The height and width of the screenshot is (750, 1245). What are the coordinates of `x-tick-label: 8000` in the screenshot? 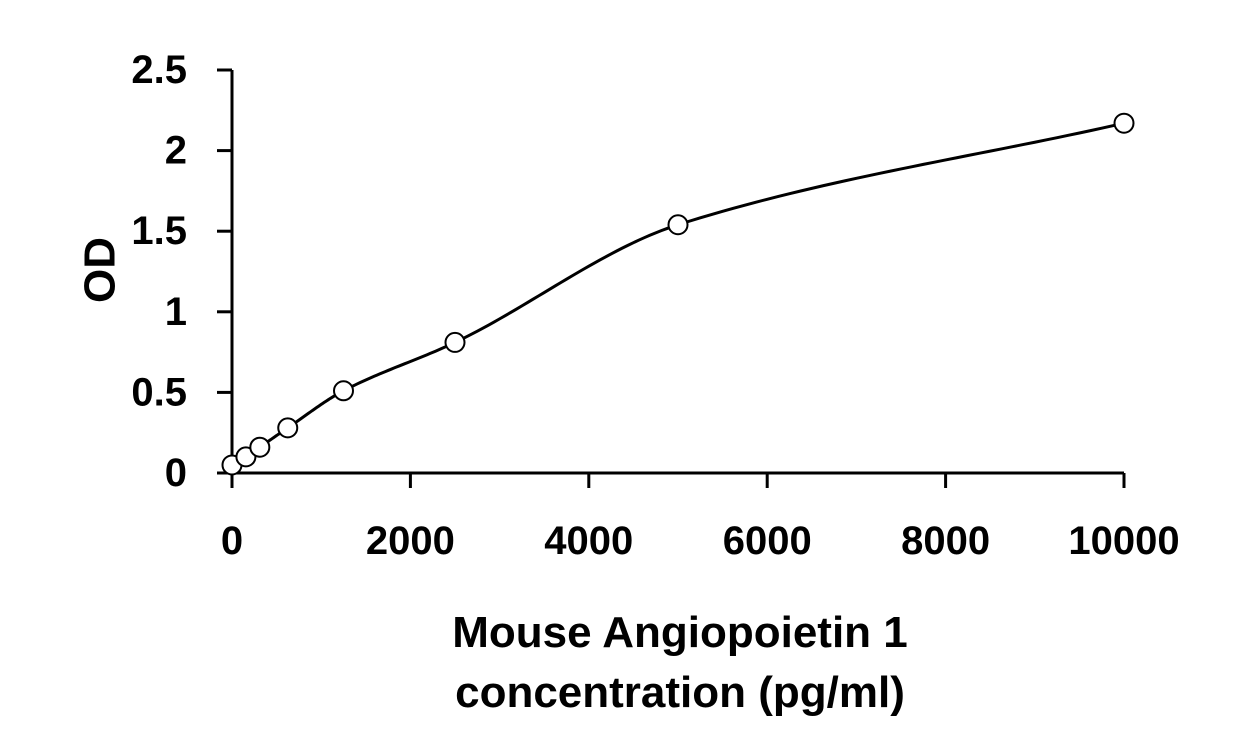 It's located at (945, 541).